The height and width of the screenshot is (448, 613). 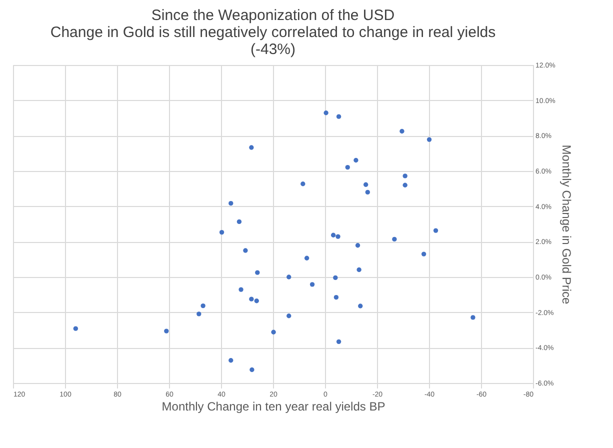 I want to click on text: (-43%), so click(x=273, y=49).